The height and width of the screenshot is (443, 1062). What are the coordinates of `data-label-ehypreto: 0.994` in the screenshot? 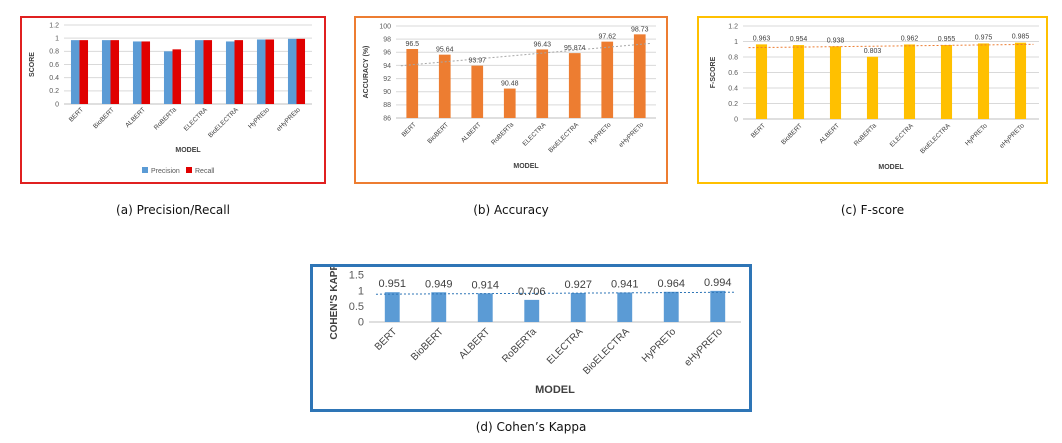 It's located at (718, 283).